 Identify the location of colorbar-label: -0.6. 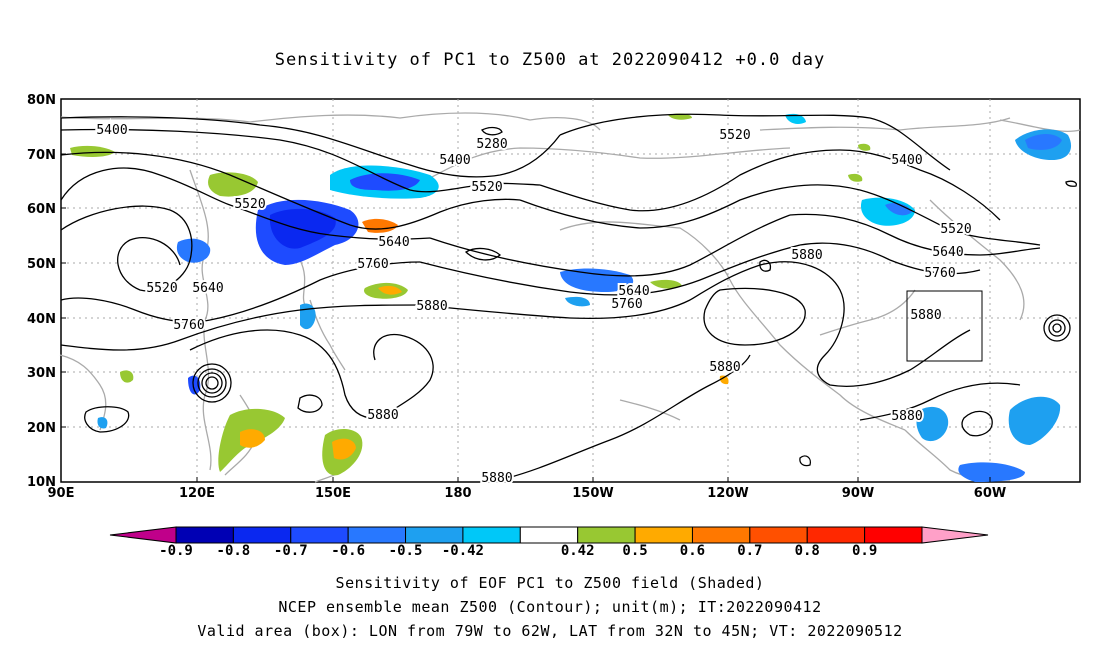
(348, 551).